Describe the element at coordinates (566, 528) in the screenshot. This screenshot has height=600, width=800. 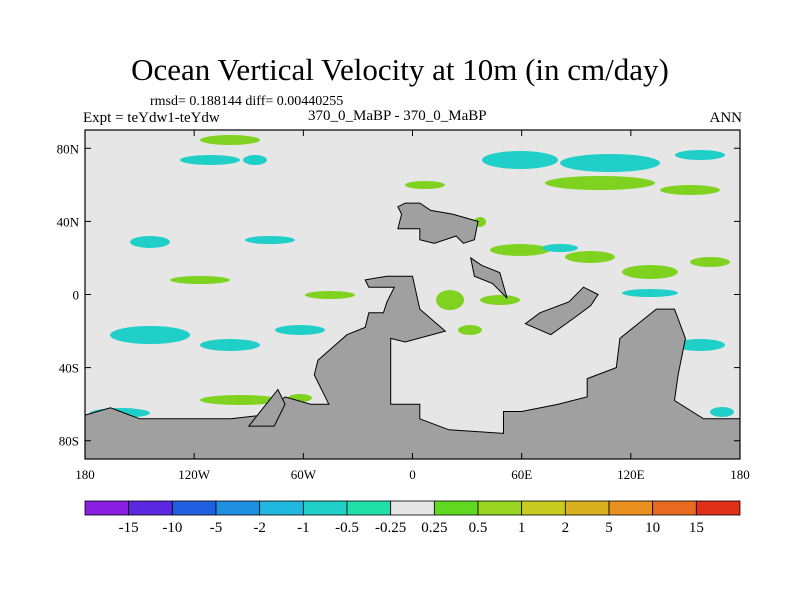
I see `colorbar-label: 2` at that location.